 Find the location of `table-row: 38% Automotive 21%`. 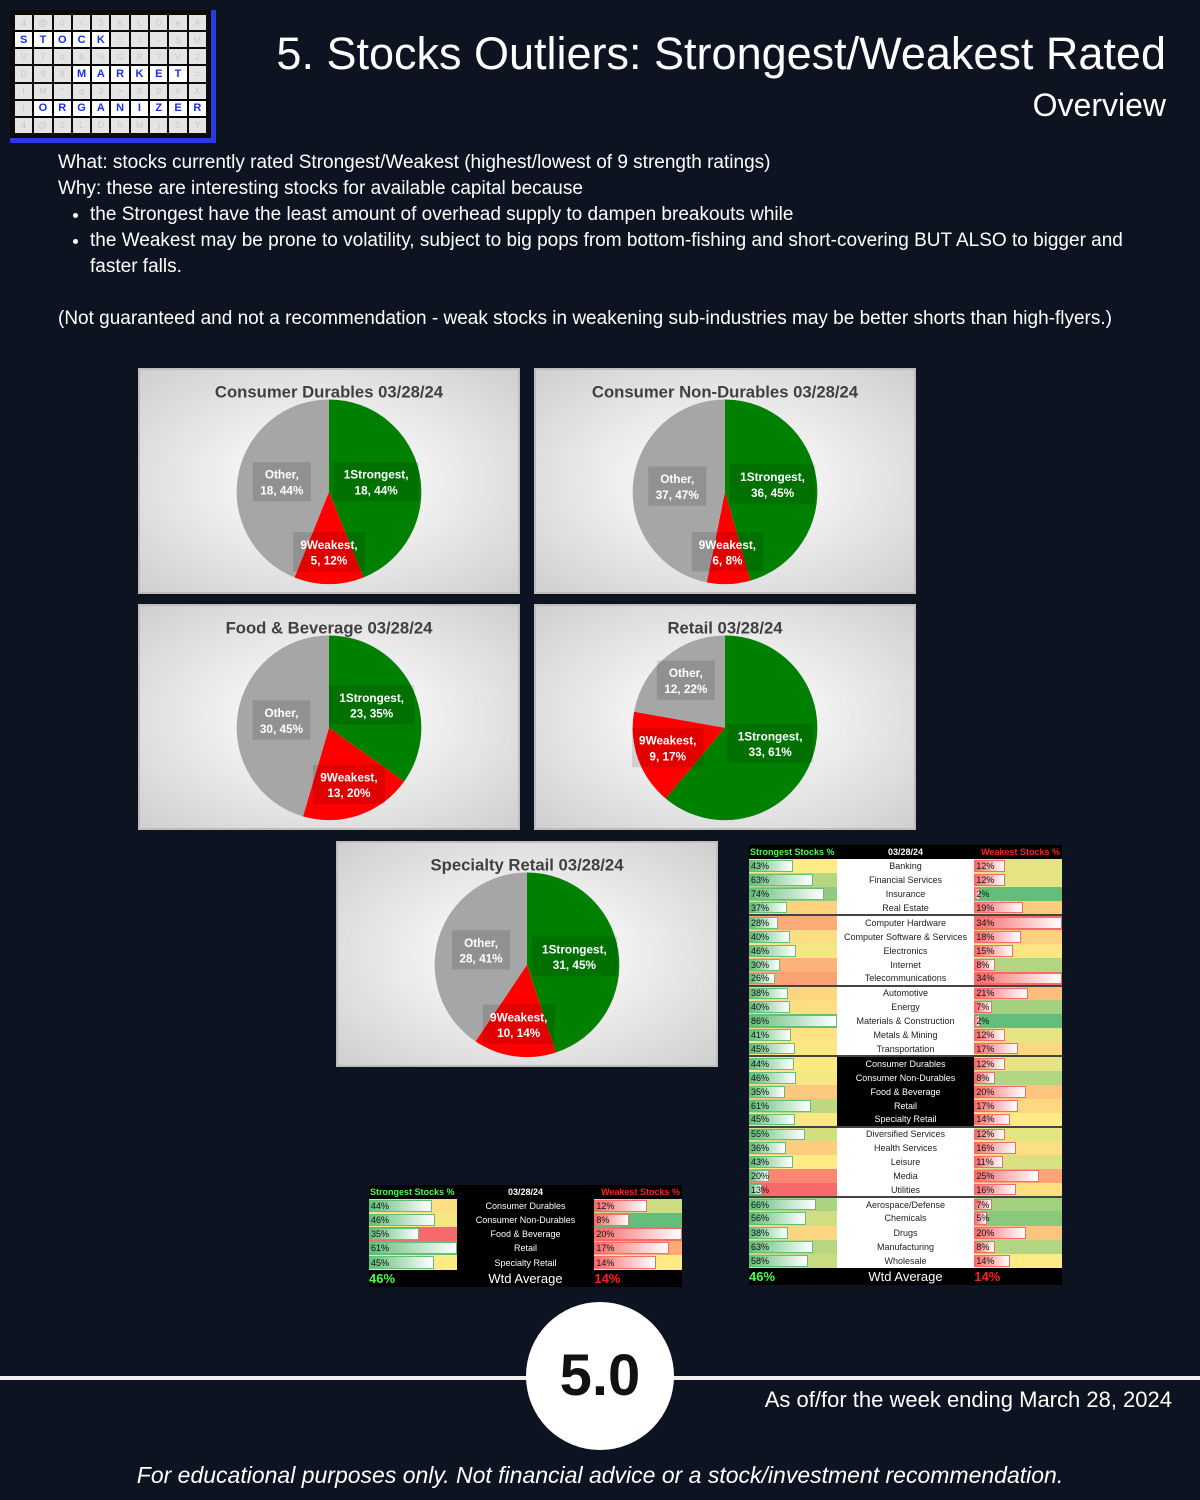

table-row: 38% Automotive 21% is located at coordinates (905, 992).